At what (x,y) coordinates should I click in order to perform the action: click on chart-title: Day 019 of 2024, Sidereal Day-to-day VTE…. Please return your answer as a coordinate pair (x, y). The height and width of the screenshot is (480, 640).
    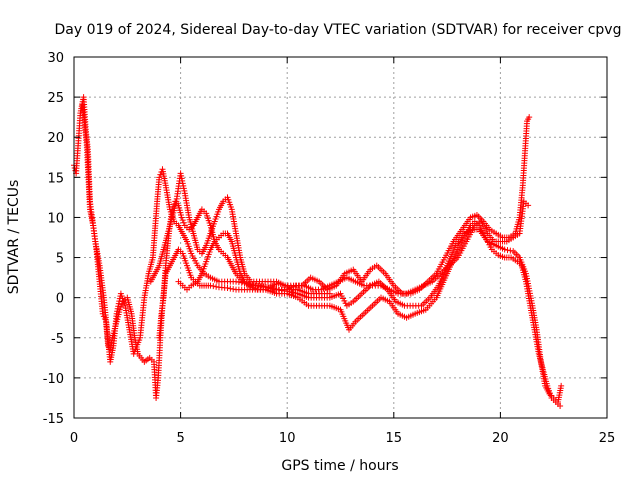
    Looking at the image, I should click on (338, 30).